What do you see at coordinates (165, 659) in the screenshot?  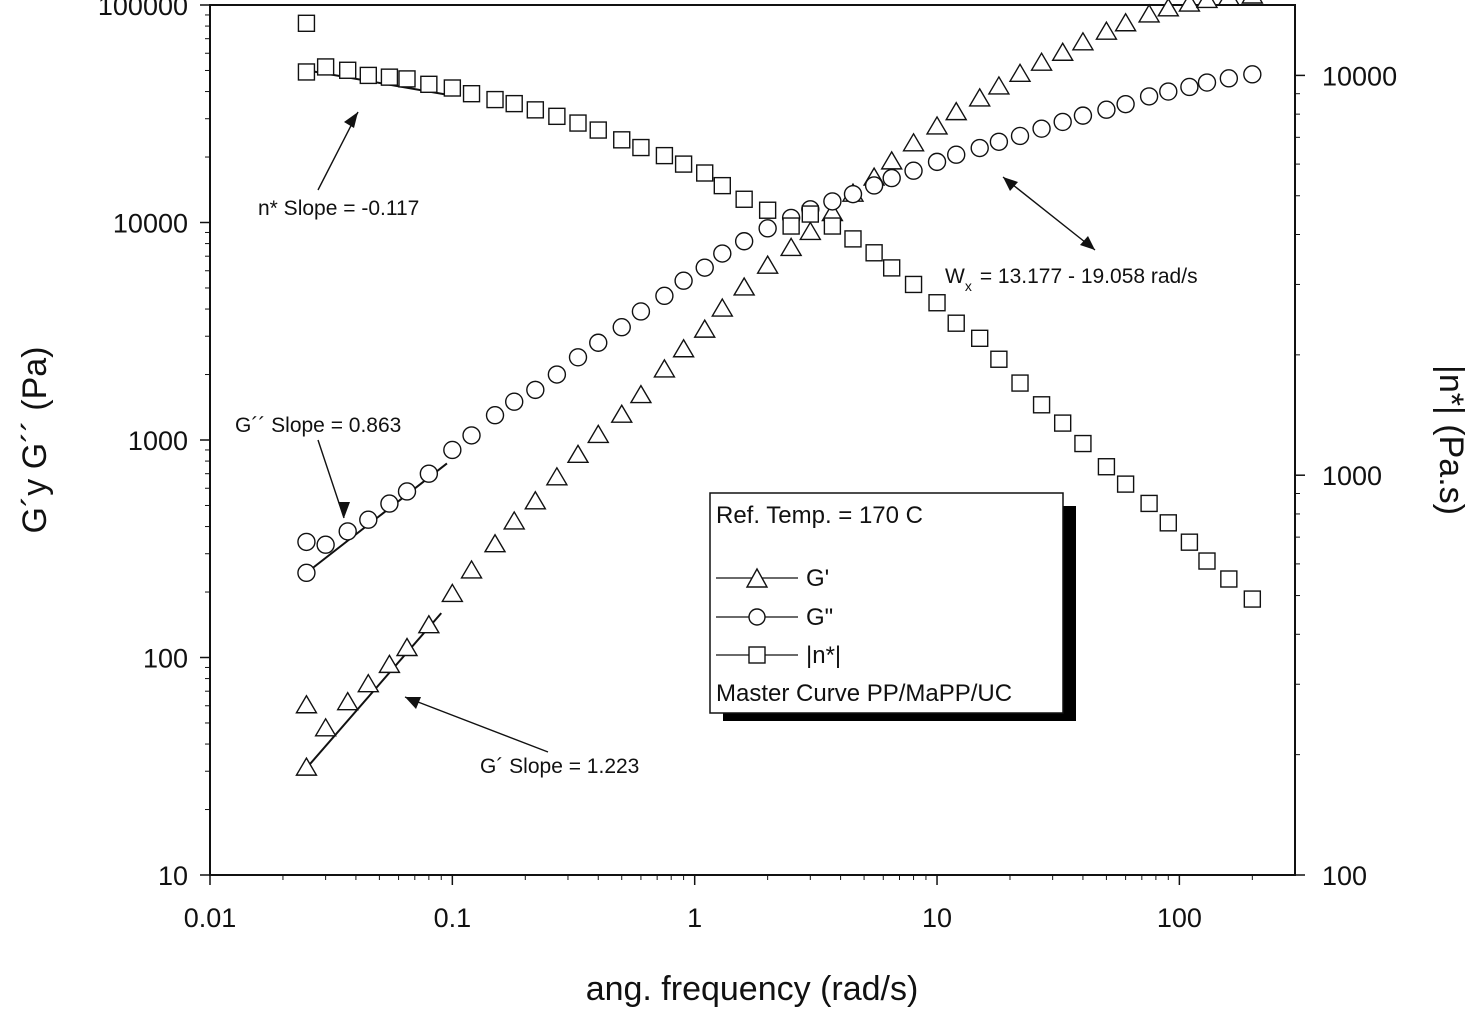 I see `y-tick-label: 100` at bounding box center [165, 659].